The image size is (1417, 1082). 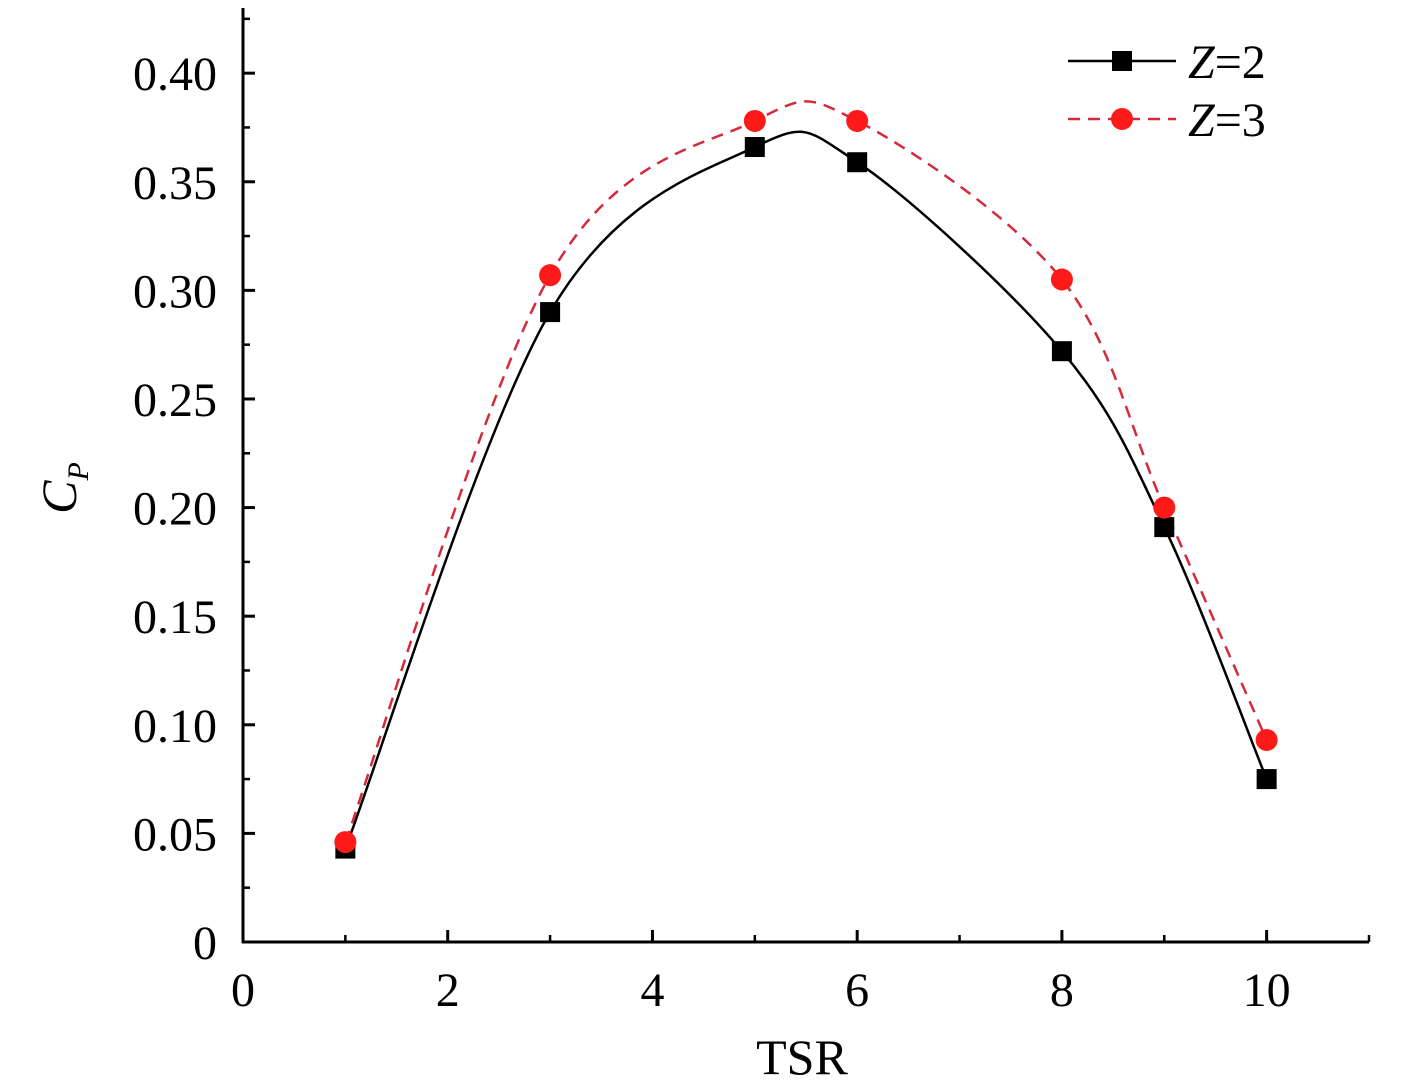 I want to click on x-tick-label: 2, so click(x=448, y=990).